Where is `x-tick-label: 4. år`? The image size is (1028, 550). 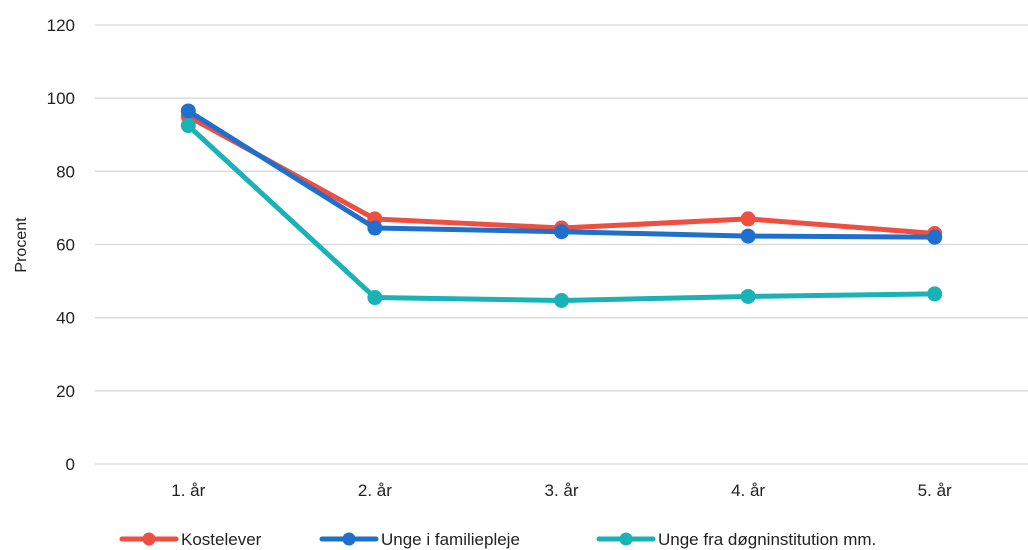 x-tick-label: 4. år is located at coordinates (748, 490).